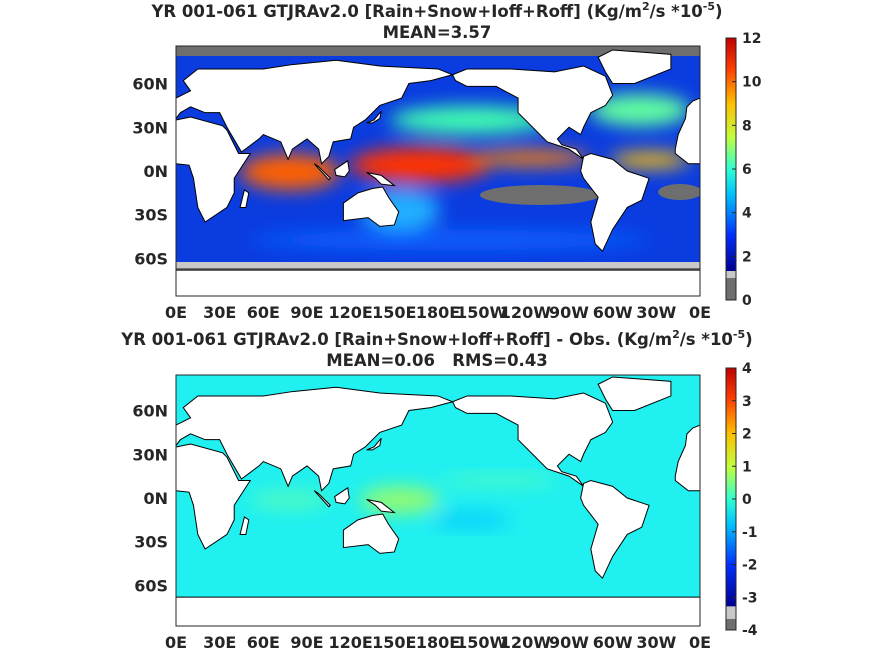 The image size is (875, 660). I want to click on colorbar-tick-label: -3, so click(750, 598).